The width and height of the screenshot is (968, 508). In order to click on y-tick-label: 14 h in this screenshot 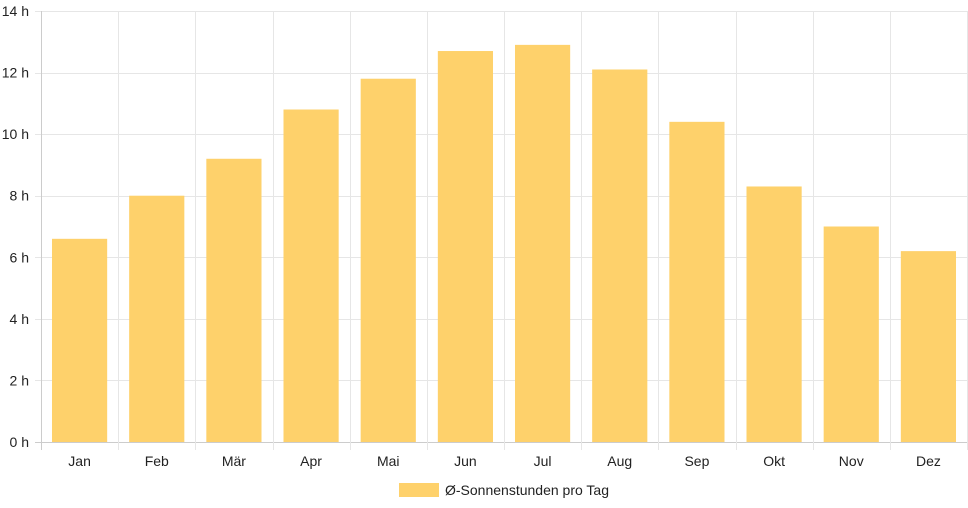, I will do `click(15, 11)`.